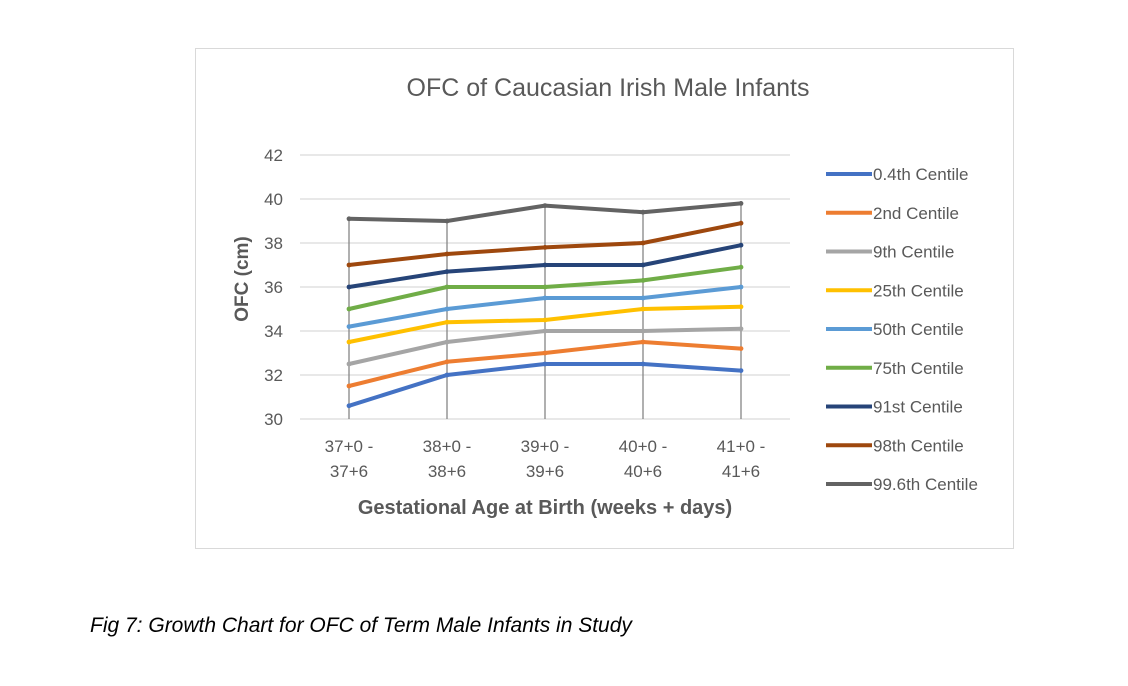 This screenshot has height=686, width=1128. What do you see at coordinates (273, 331) in the screenshot?
I see `y-tick-label: 34` at bounding box center [273, 331].